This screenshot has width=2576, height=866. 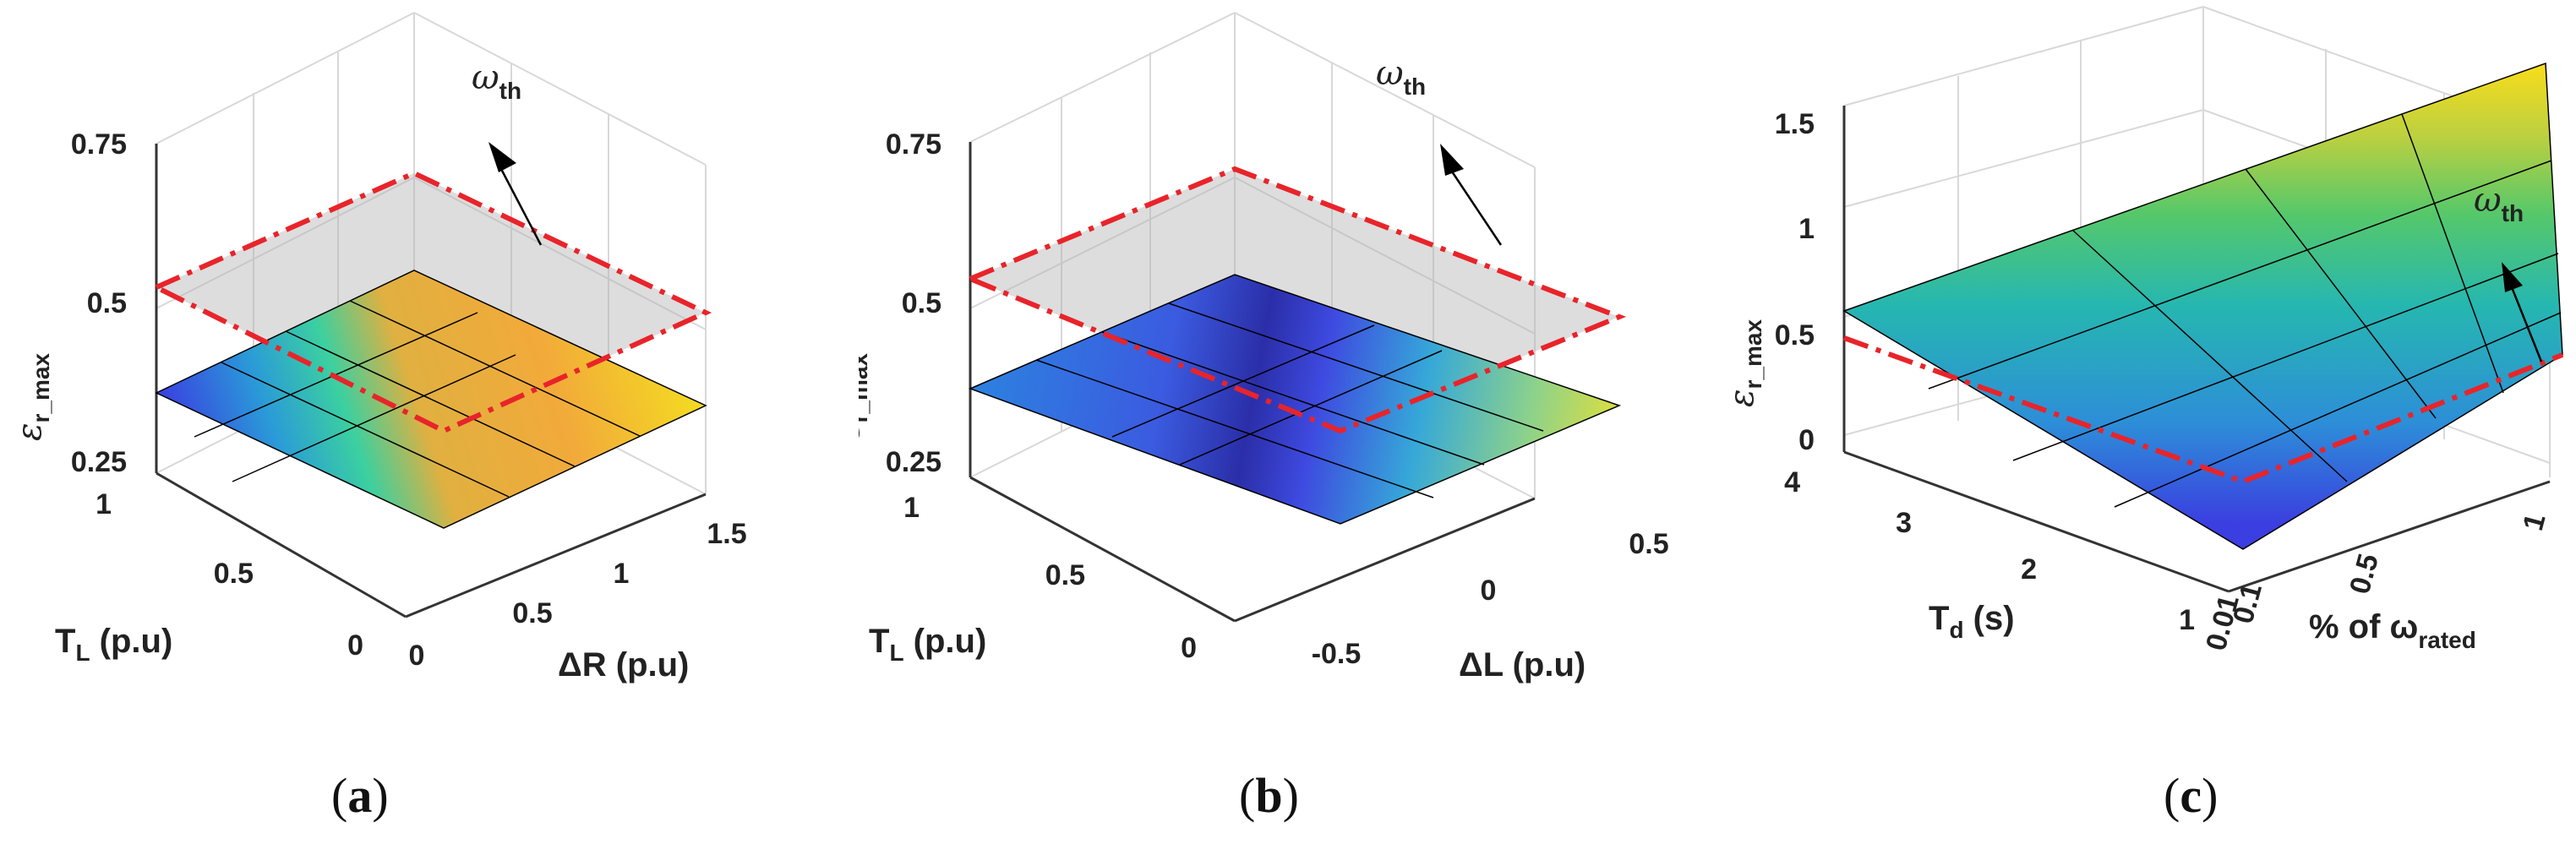 I want to click on caption-c: (c), so click(x=2191, y=795).